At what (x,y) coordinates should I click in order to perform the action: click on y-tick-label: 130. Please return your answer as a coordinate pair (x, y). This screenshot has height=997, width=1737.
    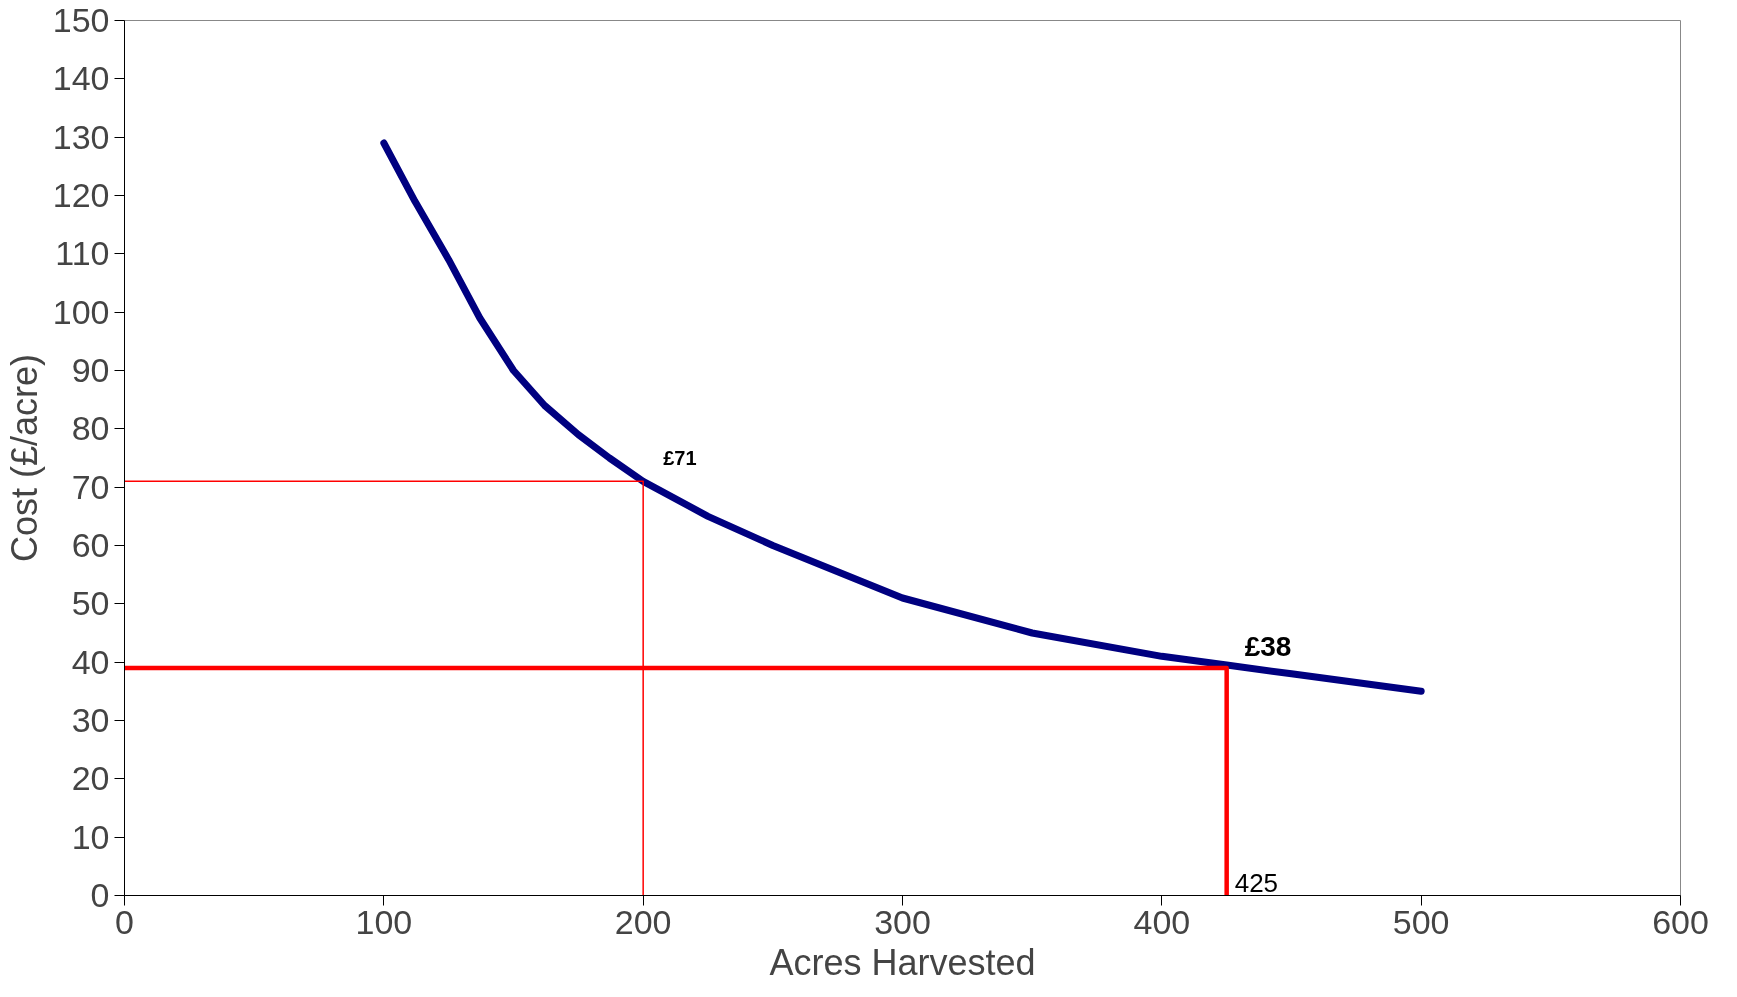
    Looking at the image, I should click on (81, 136).